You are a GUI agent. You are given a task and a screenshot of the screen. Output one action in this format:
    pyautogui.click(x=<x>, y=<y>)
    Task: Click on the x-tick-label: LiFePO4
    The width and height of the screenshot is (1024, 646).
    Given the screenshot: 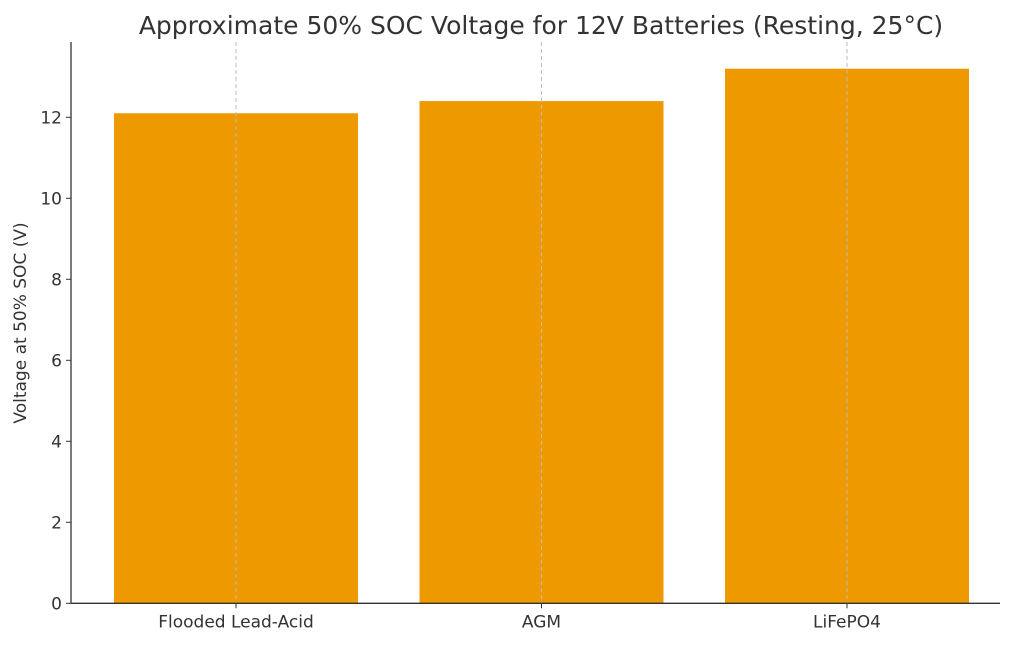 What is the action you would take?
    pyautogui.click(x=847, y=622)
    